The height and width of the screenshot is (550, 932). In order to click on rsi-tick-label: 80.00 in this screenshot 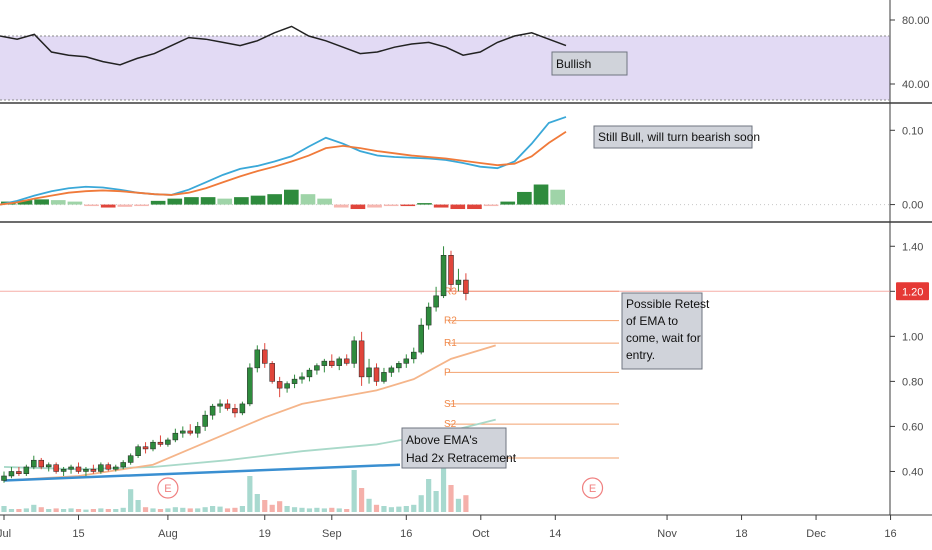, I will do `click(916, 21)`.